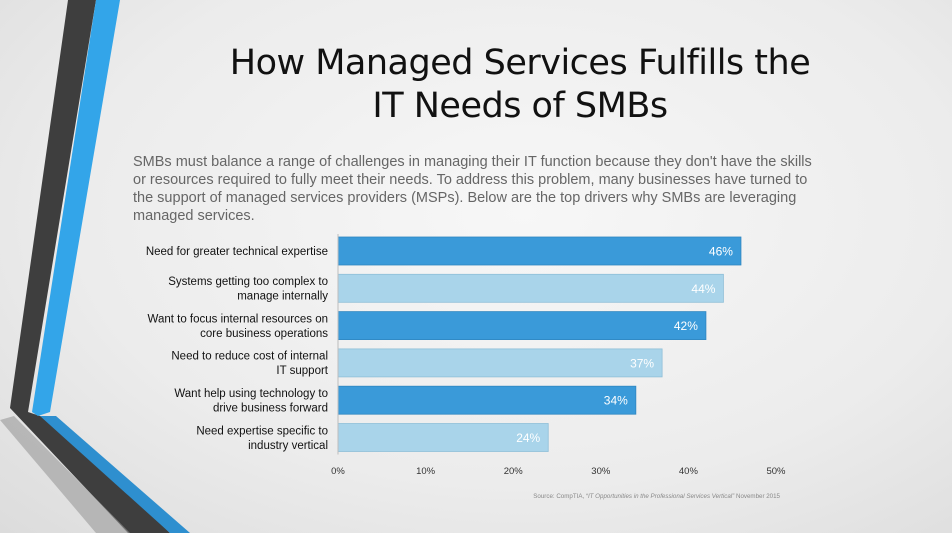 This screenshot has width=952, height=533. Describe the element at coordinates (65, 474) in the screenshot. I see `grey-lower-stripe` at that location.